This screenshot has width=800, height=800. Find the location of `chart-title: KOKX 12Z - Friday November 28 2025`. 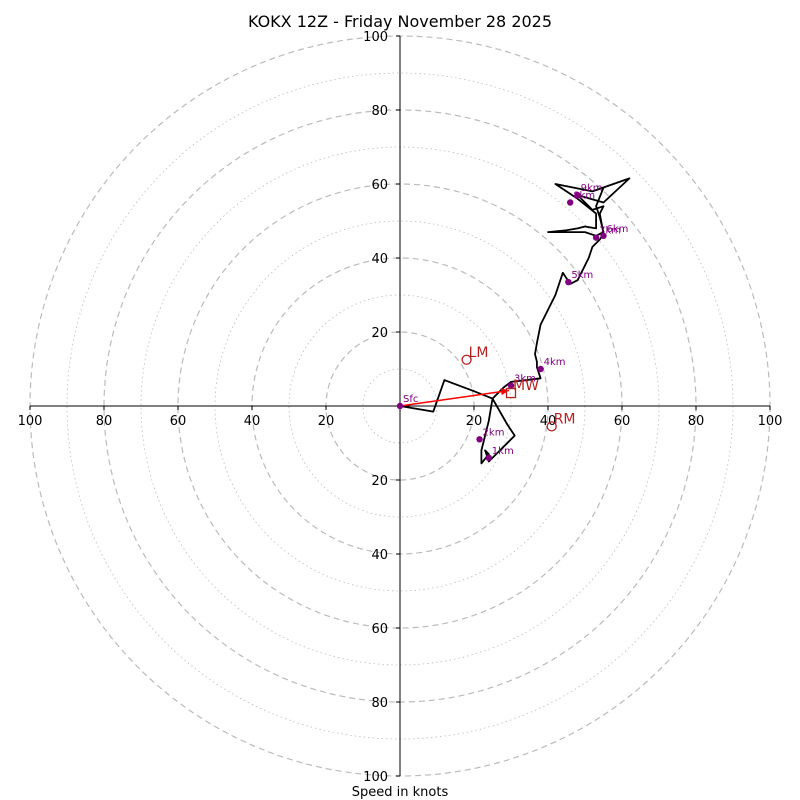

chart-title: KOKX 12Z - Friday November 28 2025 is located at coordinates (400, 21).